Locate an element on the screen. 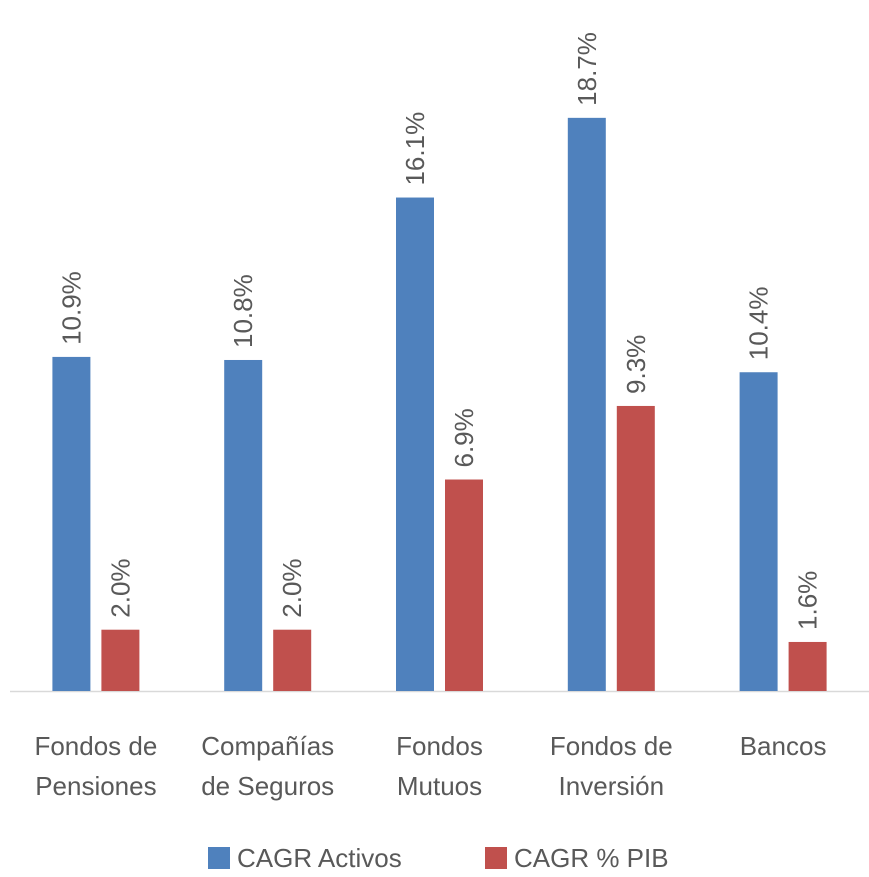 Image resolution: width=869 pixels, height=877 pixels. x-tick-label: Mutuos is located at coordinates (439, 786).